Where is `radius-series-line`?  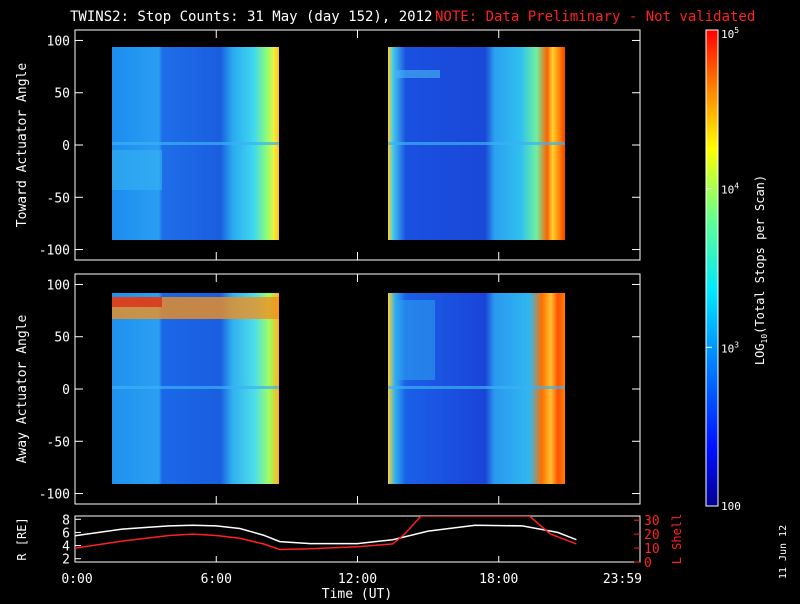 radius-series-line is located at coordinates (326, 534).